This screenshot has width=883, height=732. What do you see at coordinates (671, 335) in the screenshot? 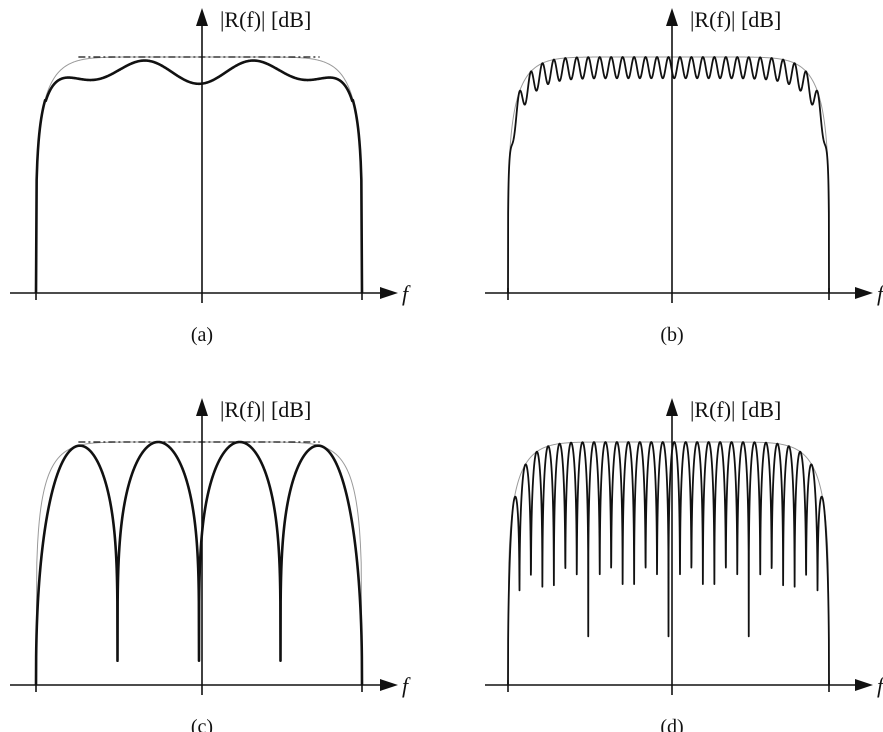
I see `panel-caption: (b)` at bounding box center [671, 335].